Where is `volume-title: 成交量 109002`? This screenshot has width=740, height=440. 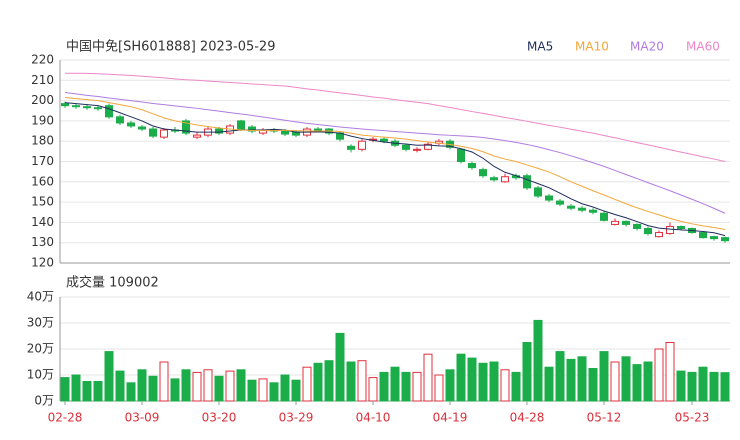 volume-title: 成交量 109002 is located at coordinates (112, 283).